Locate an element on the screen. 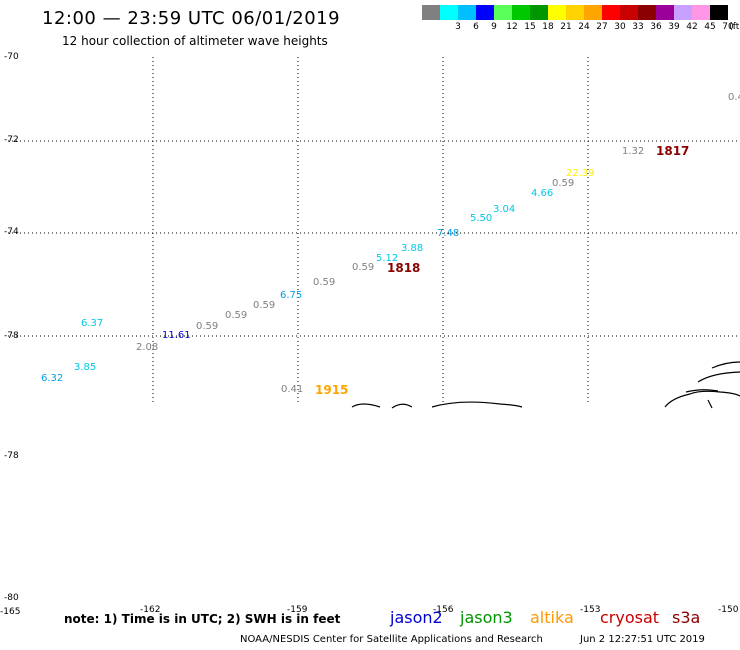 This screenshot has width=740, height=650. pass-time-label: 1915 is located at coordinates (332, 390).